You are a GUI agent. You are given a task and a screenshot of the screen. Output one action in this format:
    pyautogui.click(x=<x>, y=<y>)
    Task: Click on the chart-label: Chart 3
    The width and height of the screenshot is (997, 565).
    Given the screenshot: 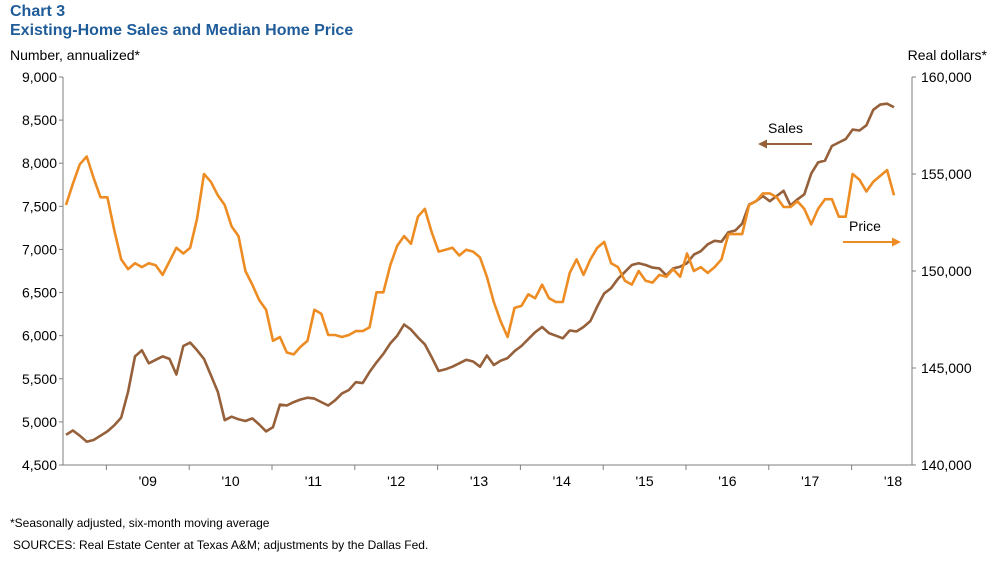 What is the action you would take?
    pyautogui.click(x=38, y=11)
    